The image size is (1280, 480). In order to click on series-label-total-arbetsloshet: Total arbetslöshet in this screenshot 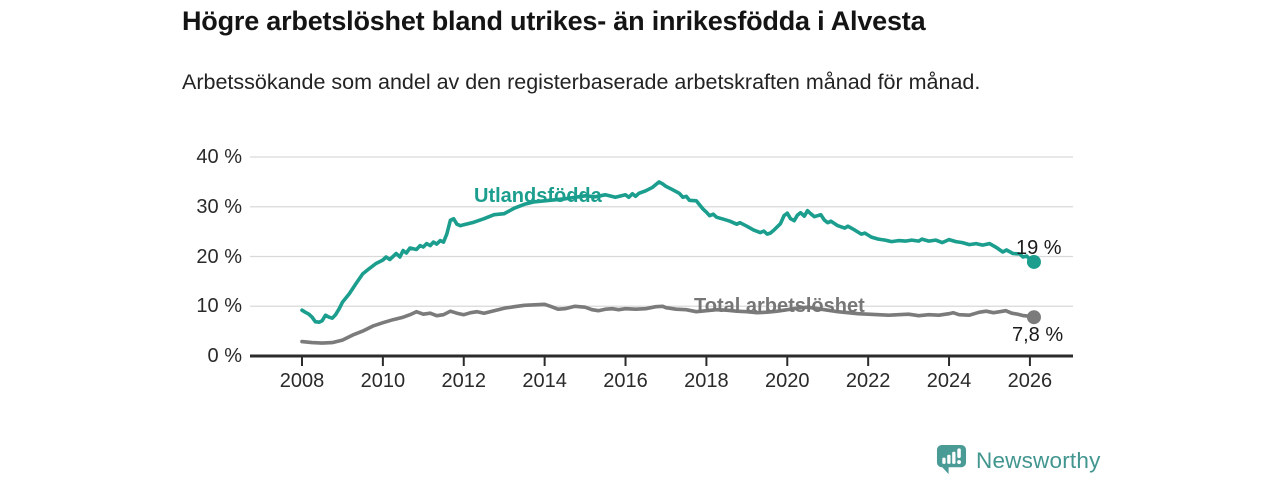, I will do `click(779, 306)`.